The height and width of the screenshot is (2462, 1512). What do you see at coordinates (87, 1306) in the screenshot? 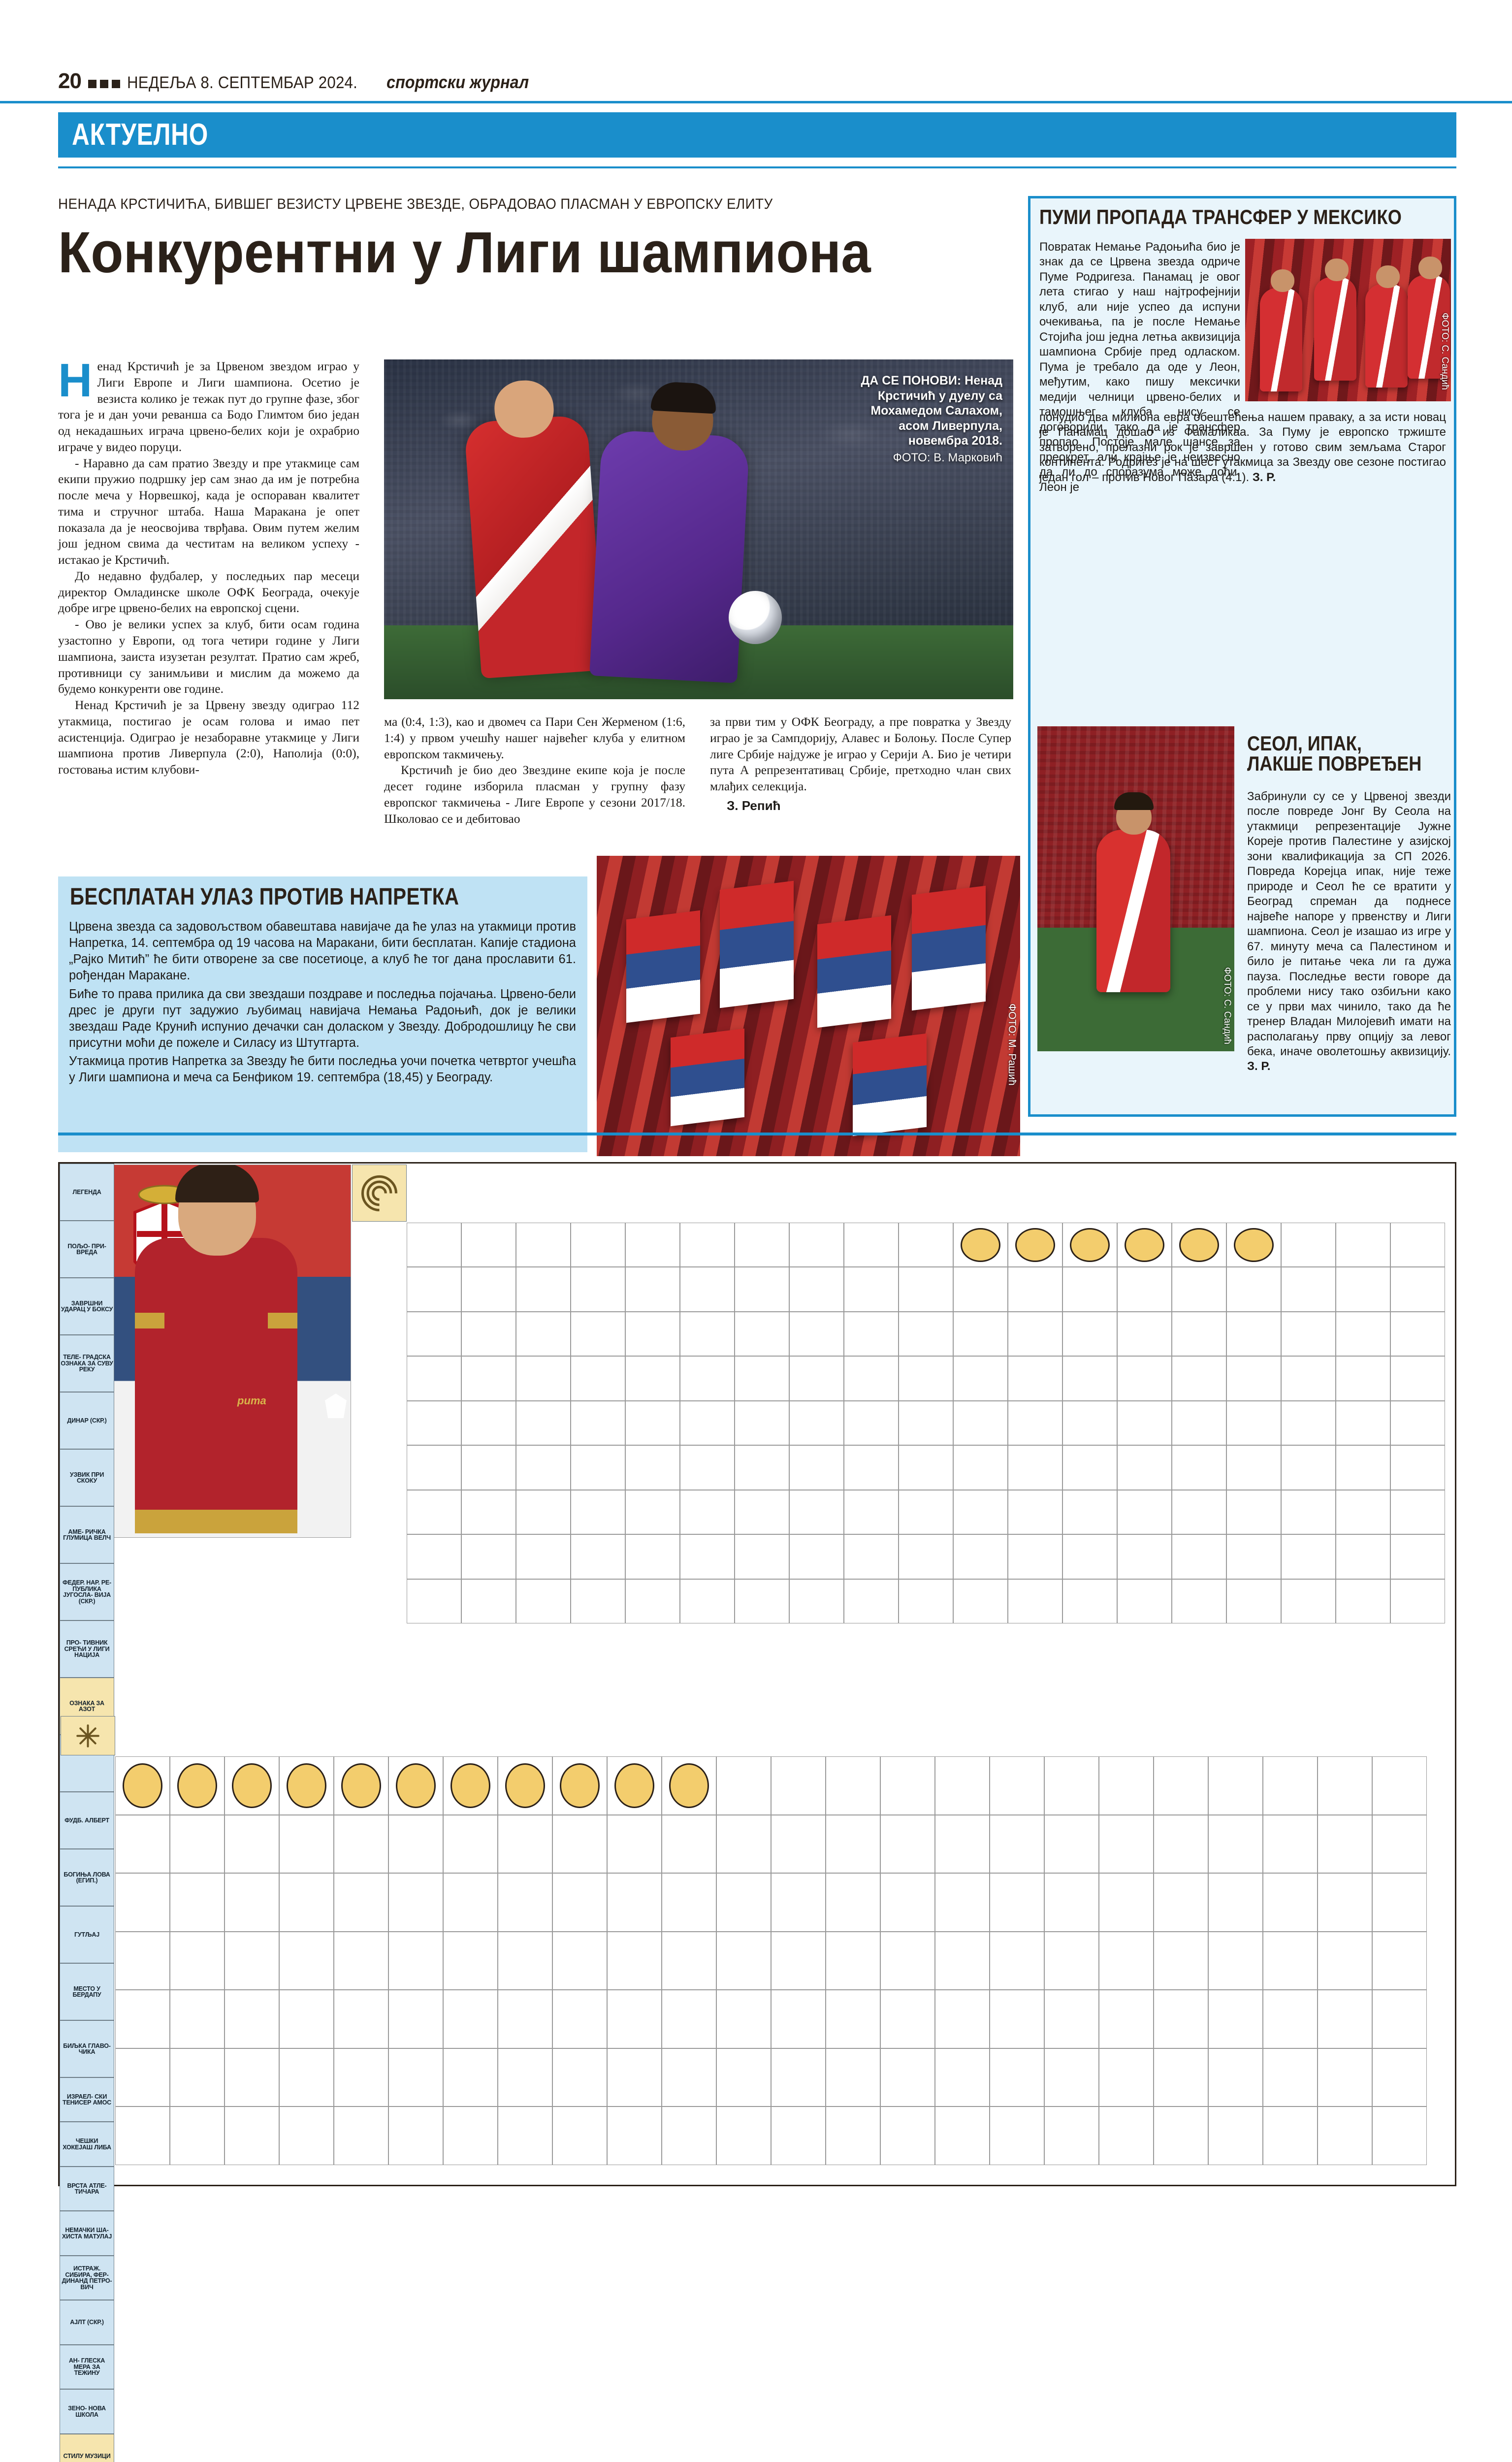
I see `crossword-clue: ЗАВРШНИ УДАРАЦ У БОКСУ` at bounding box center [87, 1306].